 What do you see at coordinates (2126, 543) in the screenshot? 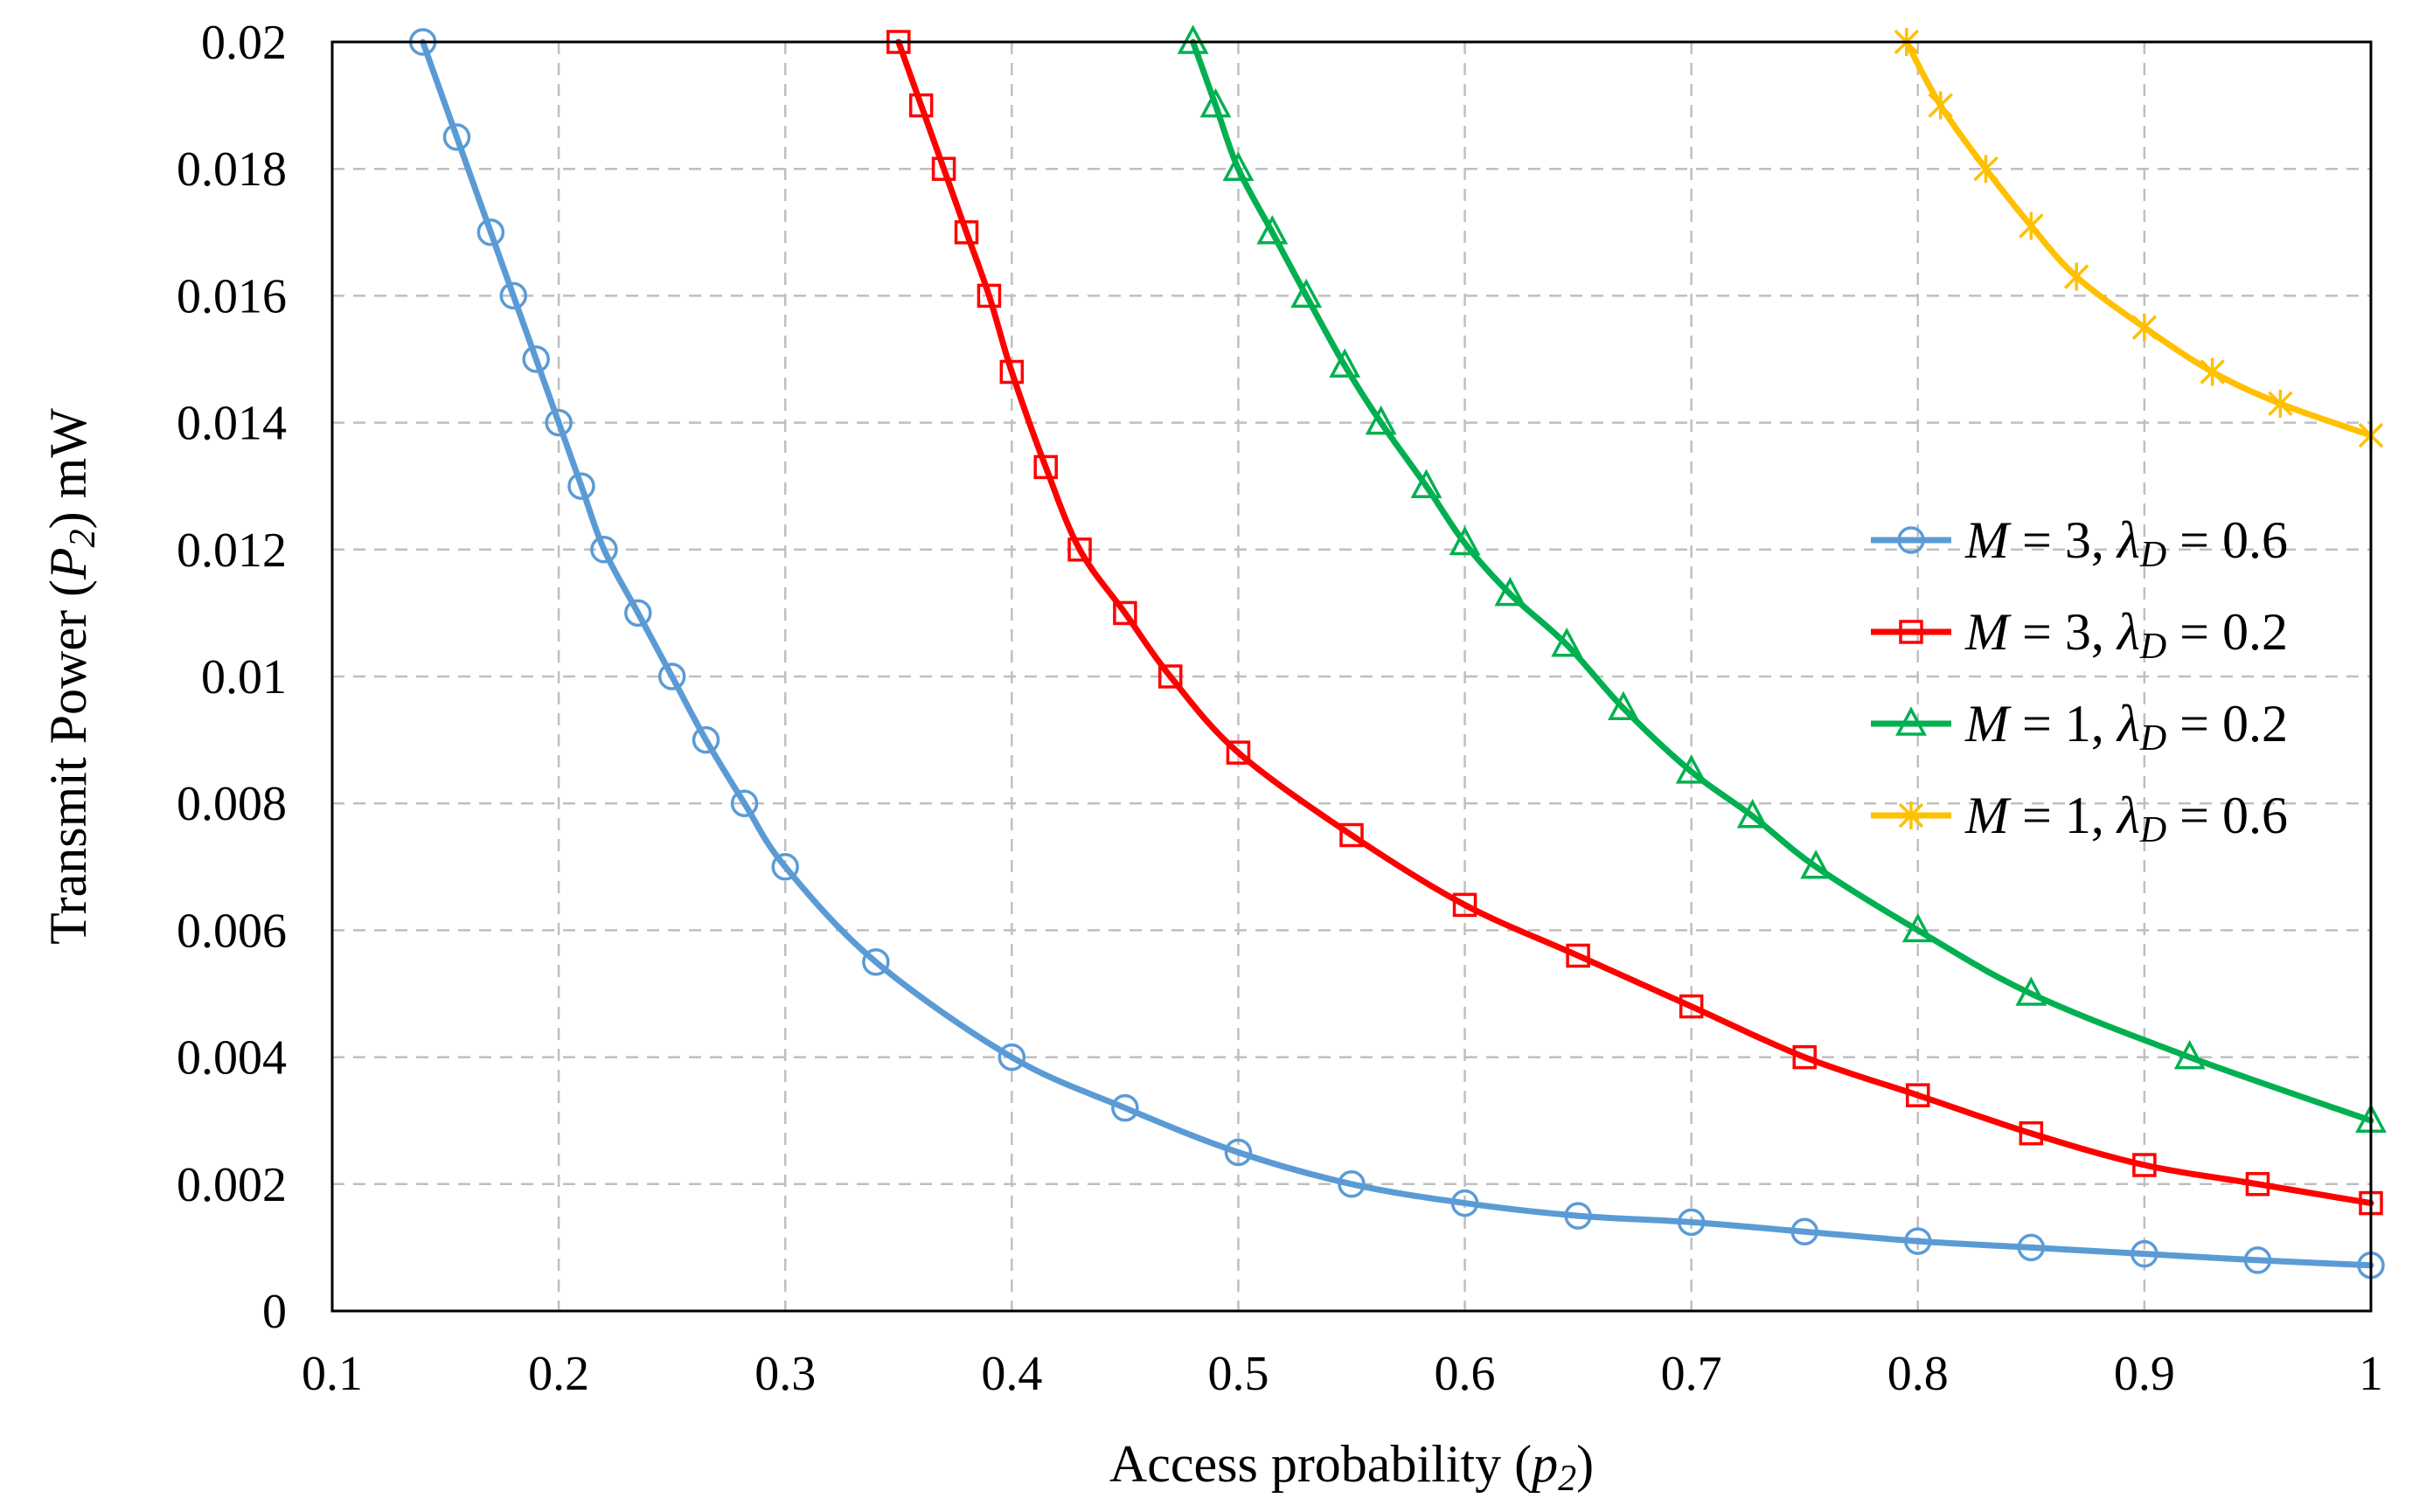
I see `legend-label: M = 3, λD = 0.6` at bounding box center [2126, 543].